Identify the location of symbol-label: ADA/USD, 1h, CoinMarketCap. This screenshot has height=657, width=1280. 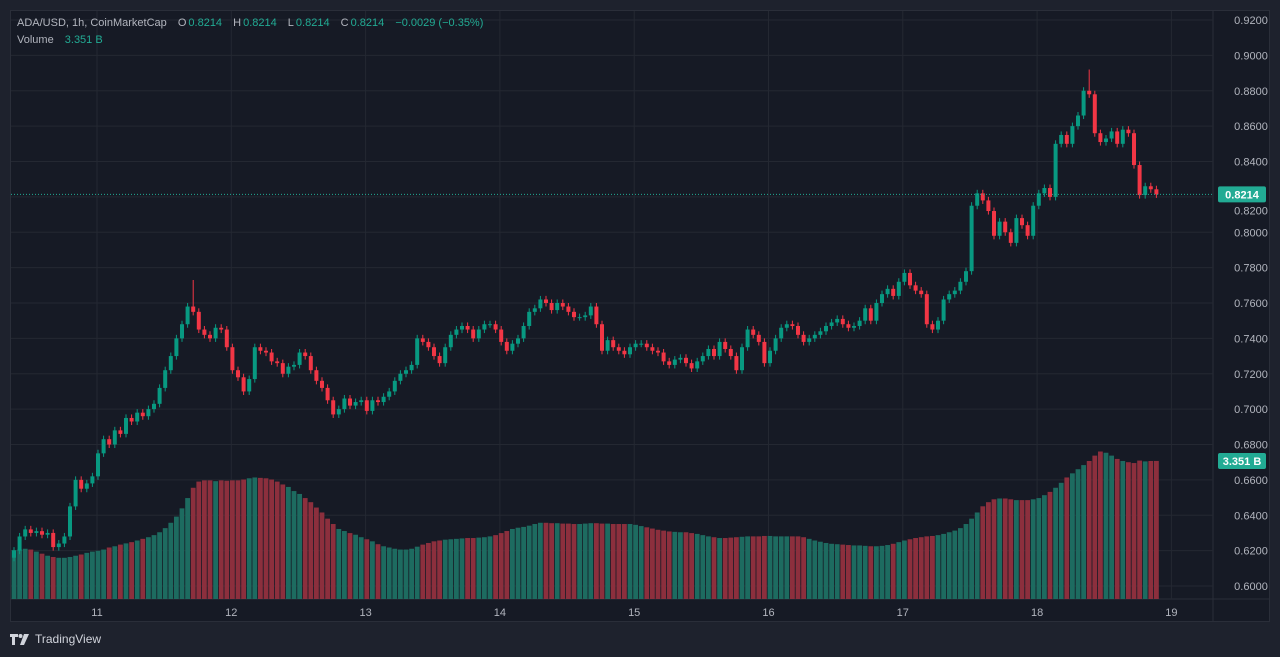
(92, 23).